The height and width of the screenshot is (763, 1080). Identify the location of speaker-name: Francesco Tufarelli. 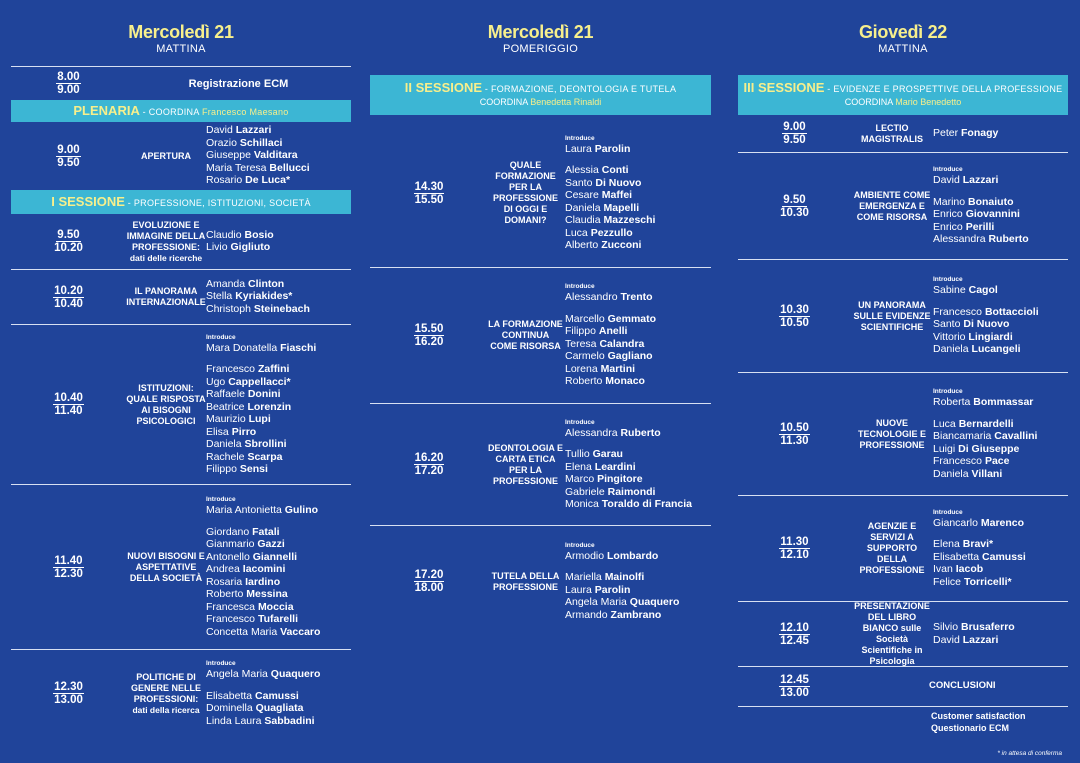
(252, 619).